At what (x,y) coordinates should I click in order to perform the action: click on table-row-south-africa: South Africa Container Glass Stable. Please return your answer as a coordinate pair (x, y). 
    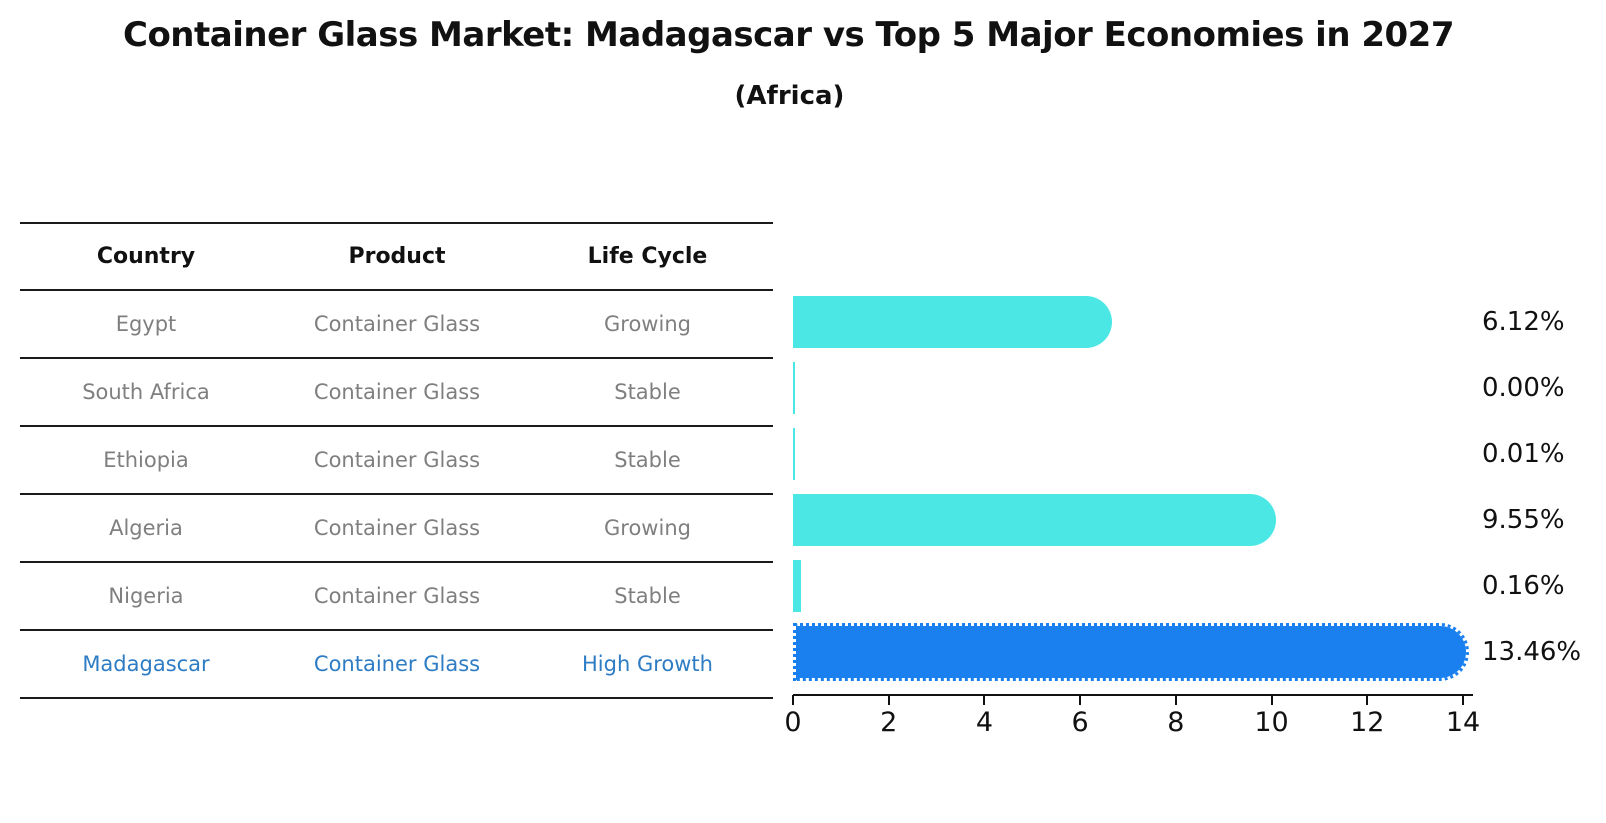
    Looking at the image, I should click on (396, 393).